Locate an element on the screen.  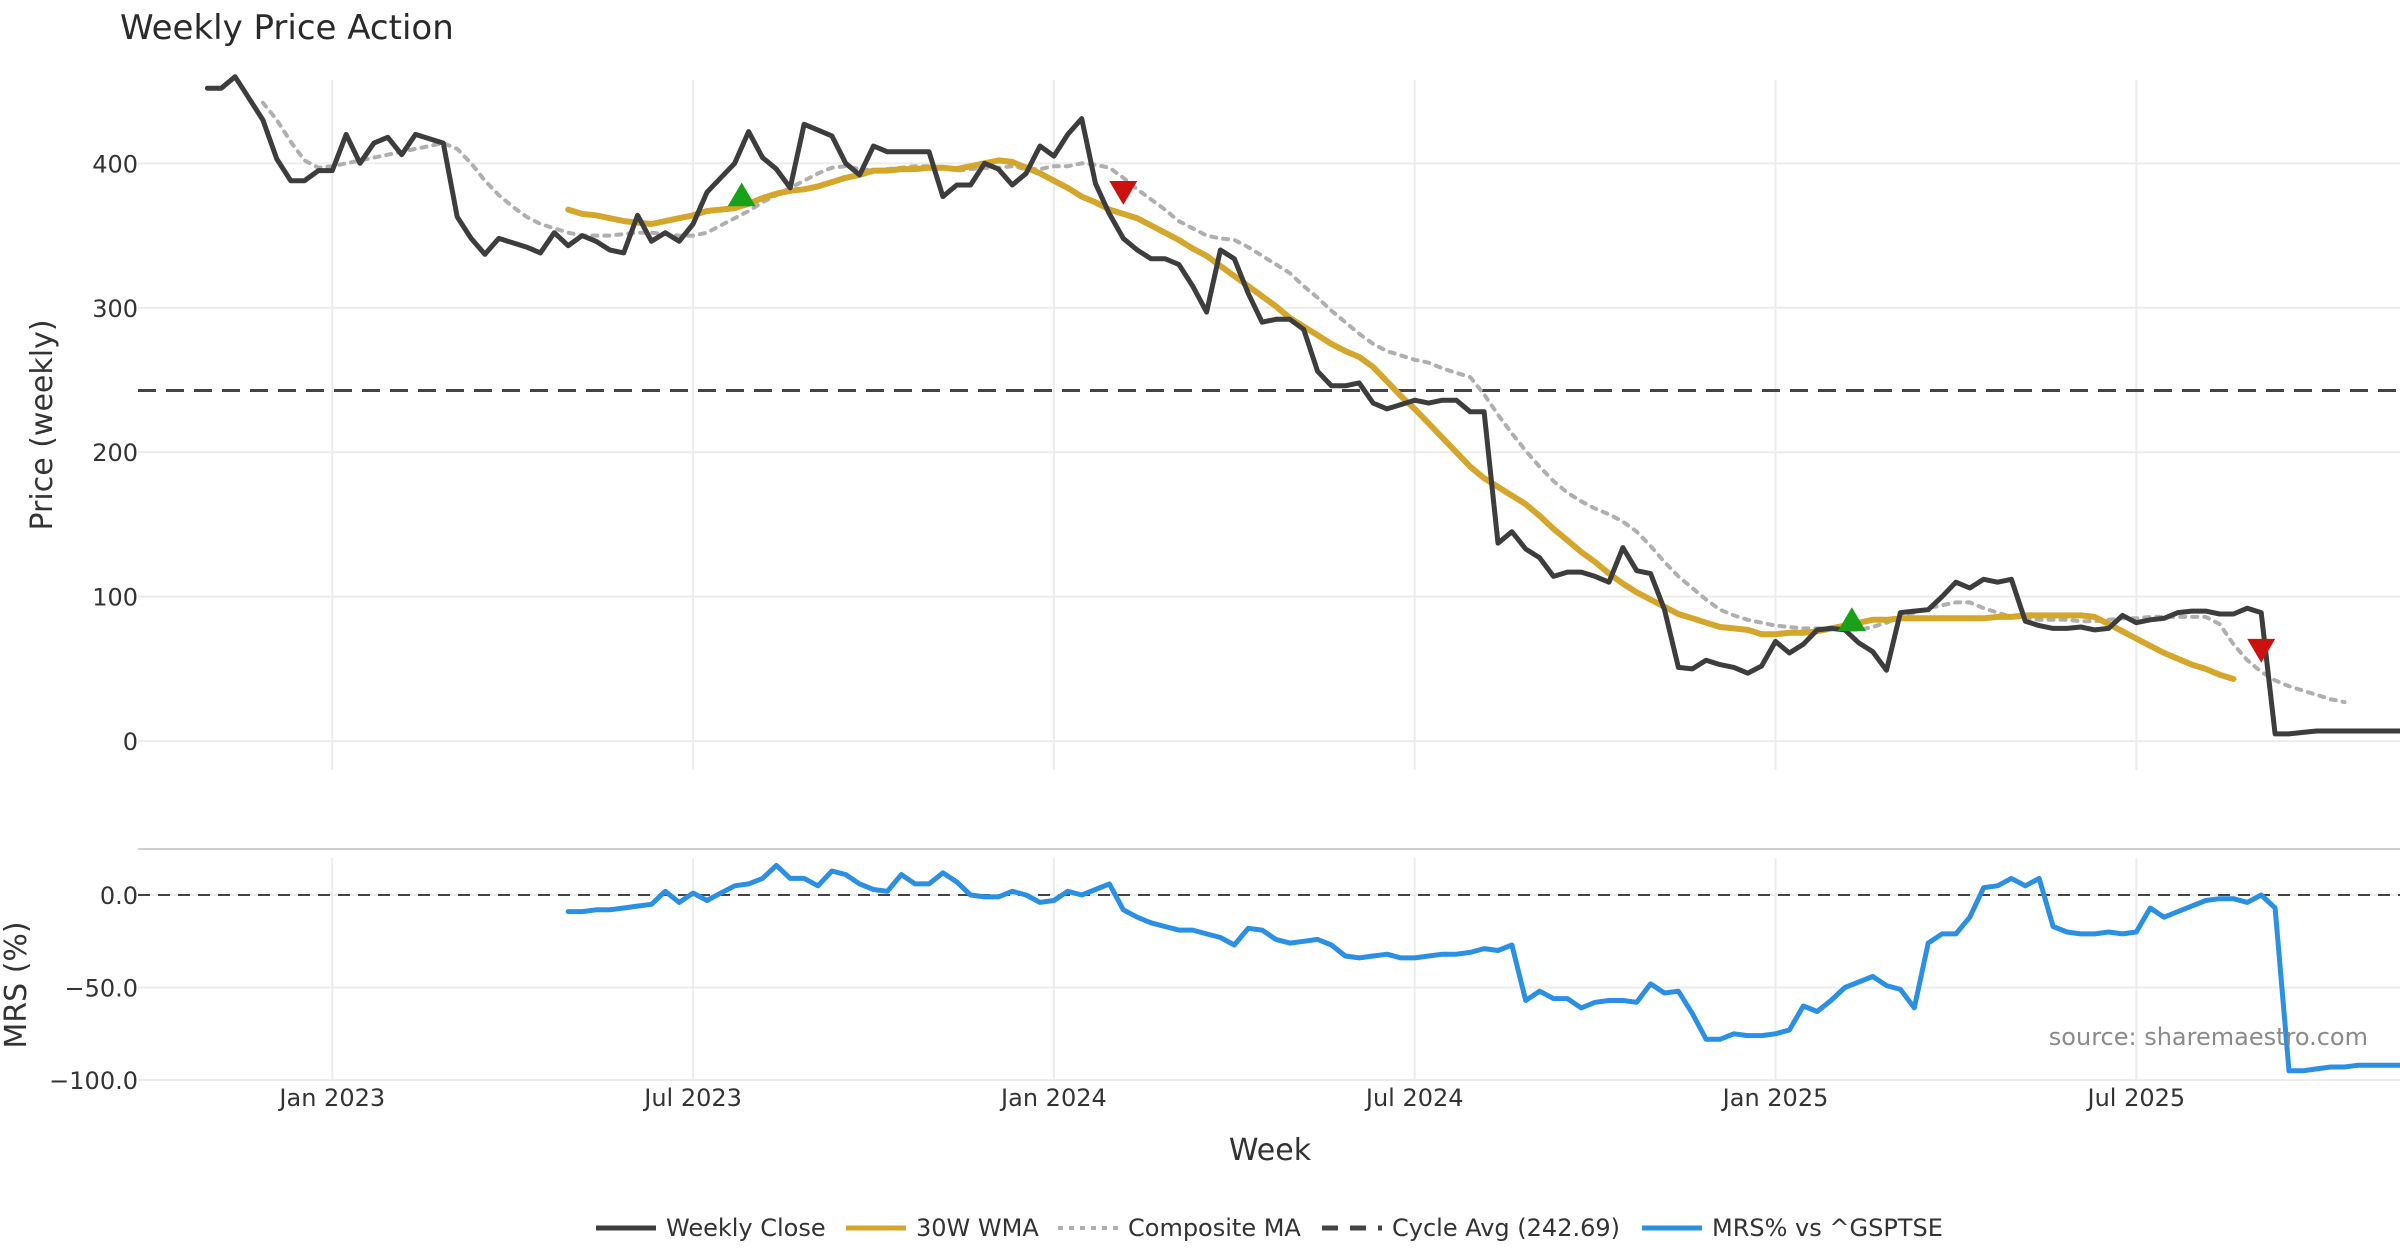
legend-item-3: Cycle Avg (242.69) is located at coordinates (1471, 1228).